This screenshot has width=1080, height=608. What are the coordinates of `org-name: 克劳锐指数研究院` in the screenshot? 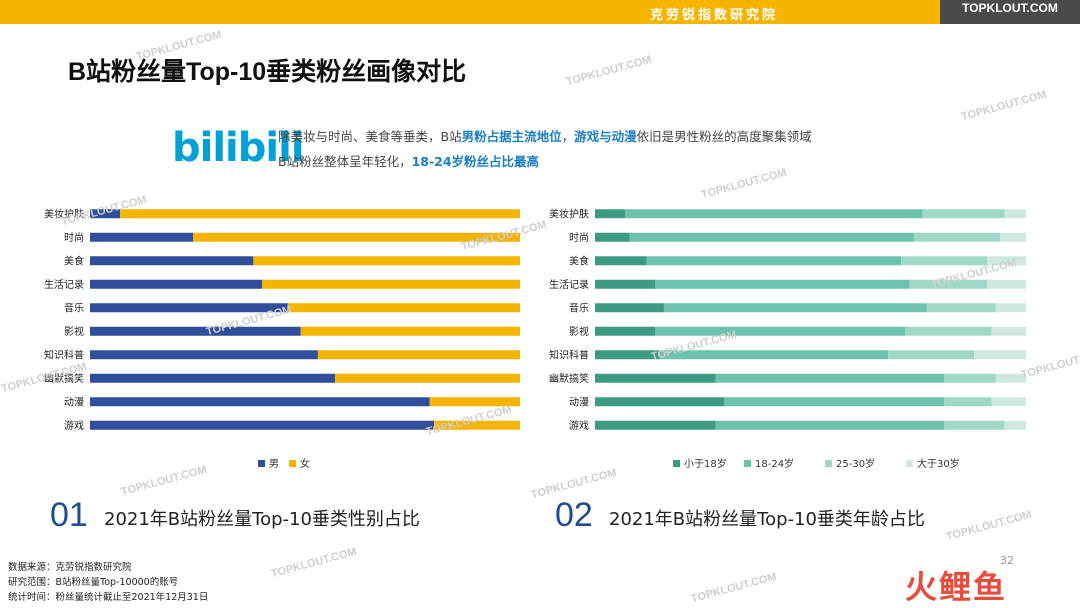 It's located at (714, 15).